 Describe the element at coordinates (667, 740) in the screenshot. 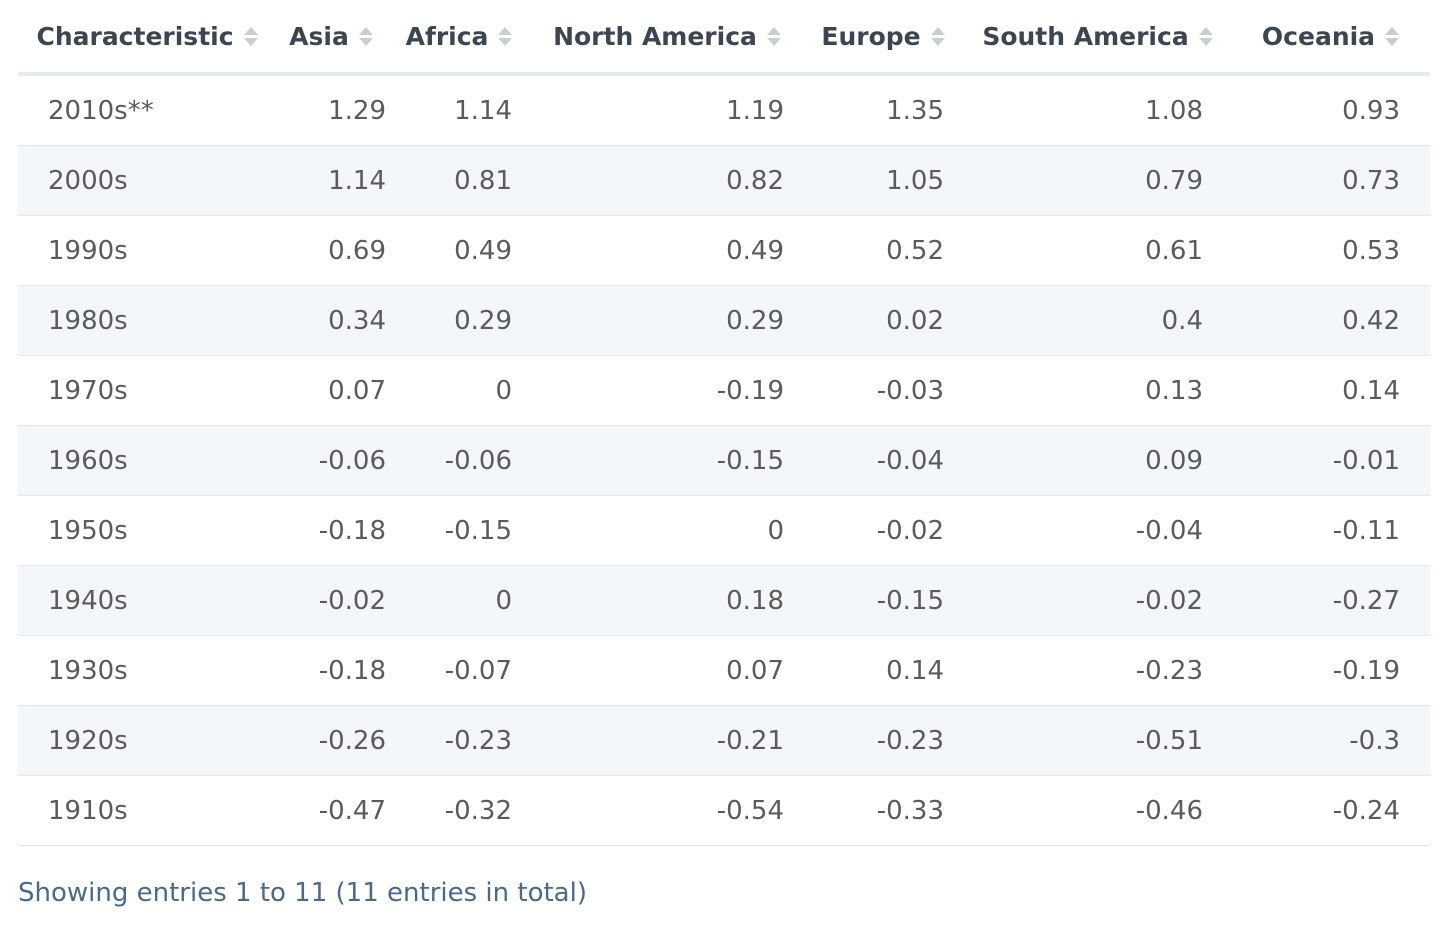

I see `cell-north-america: -0.21` at that location.